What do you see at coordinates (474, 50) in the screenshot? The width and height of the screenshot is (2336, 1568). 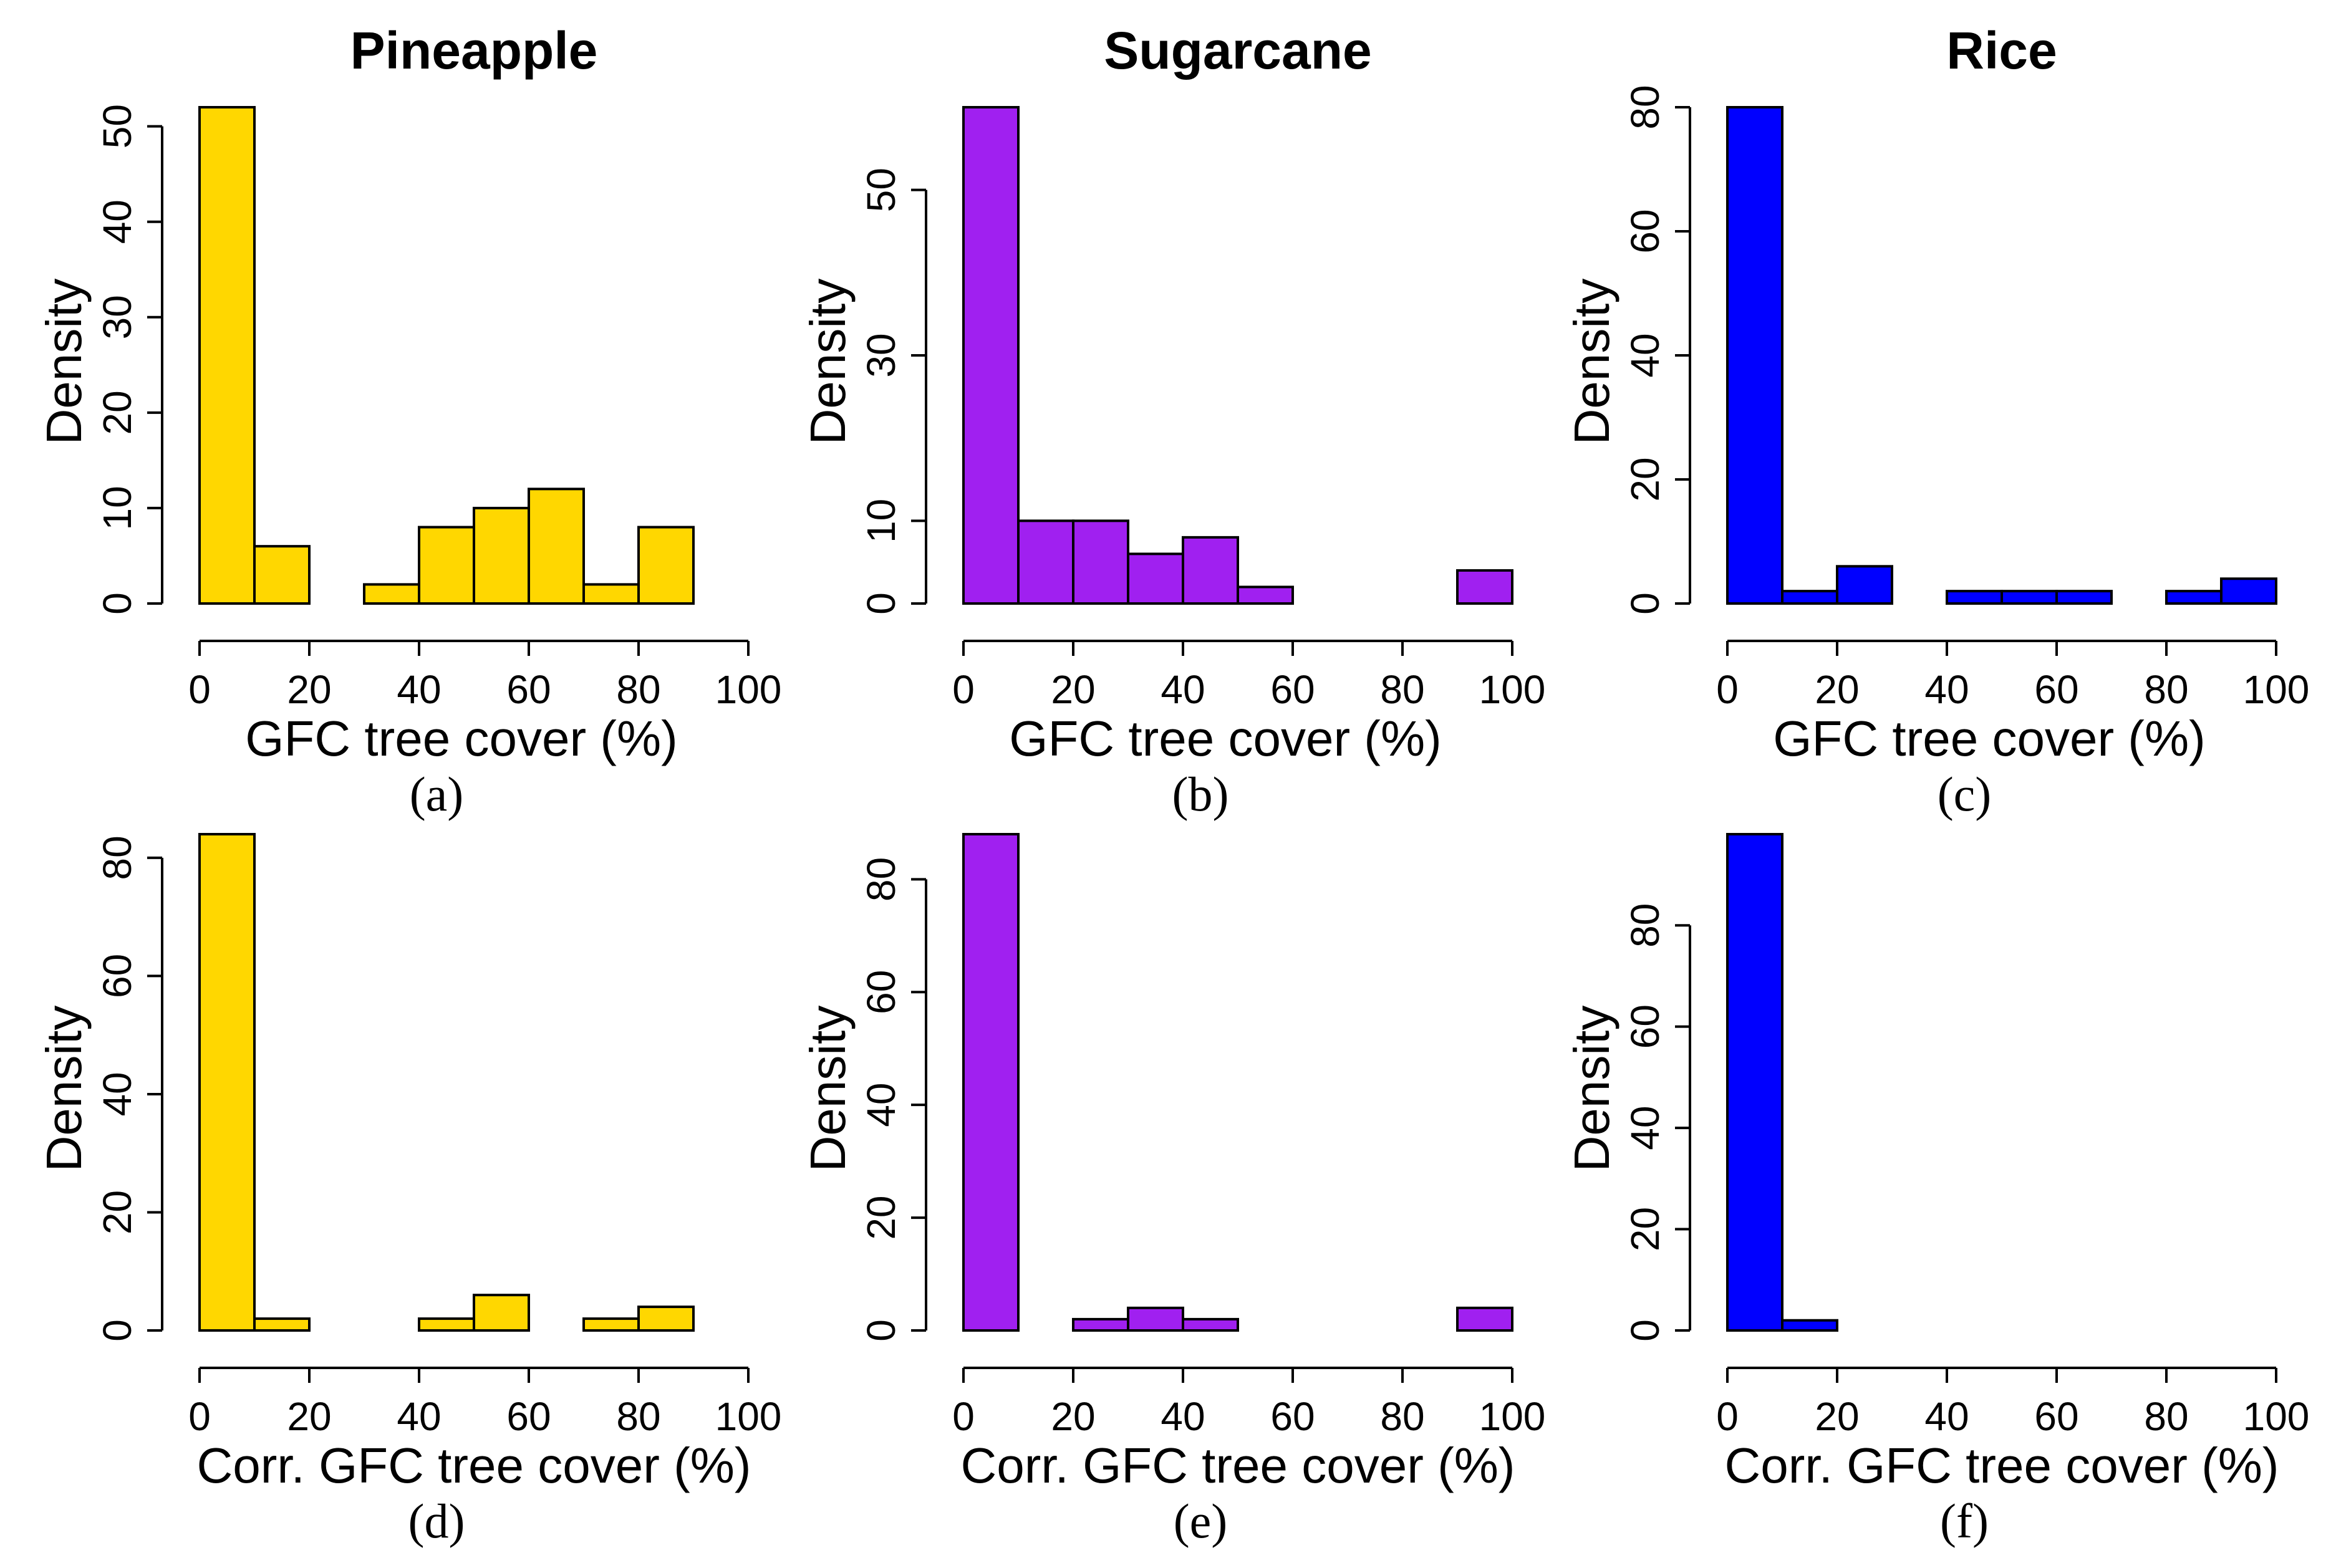 I see `panel-title: Pineapple` at bounding box center [474, 50].